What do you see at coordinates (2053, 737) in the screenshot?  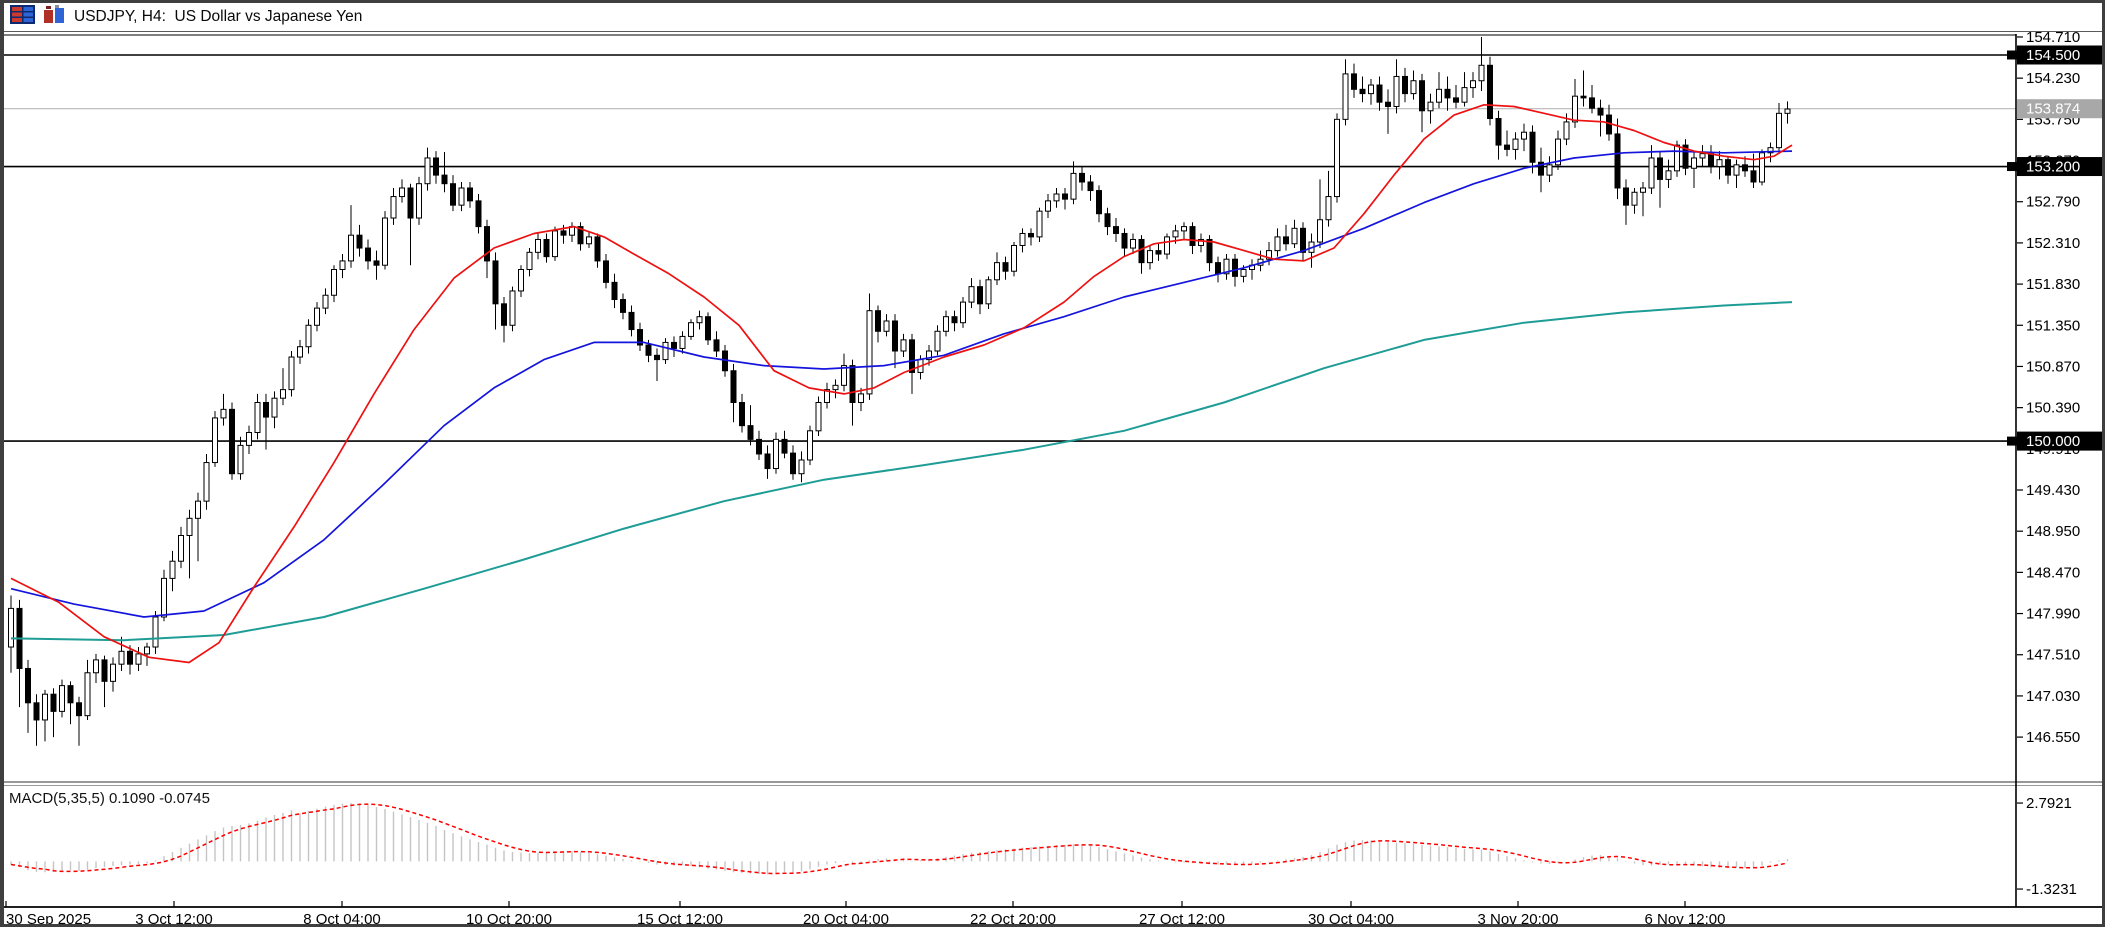 I see `price-axis-label: 146.550` at bounding box center [2053, 737].